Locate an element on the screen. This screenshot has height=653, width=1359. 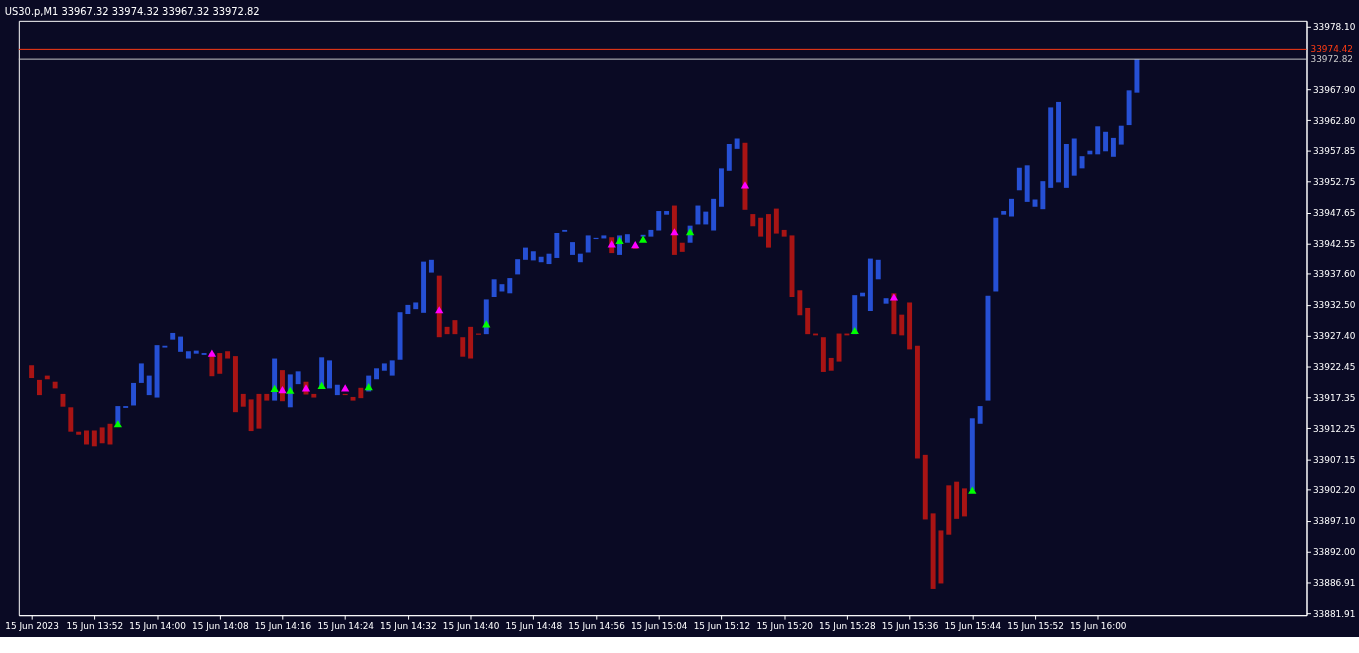
x-tick-label: 15 Jun 14:48 is located at coordinates (534, 625).